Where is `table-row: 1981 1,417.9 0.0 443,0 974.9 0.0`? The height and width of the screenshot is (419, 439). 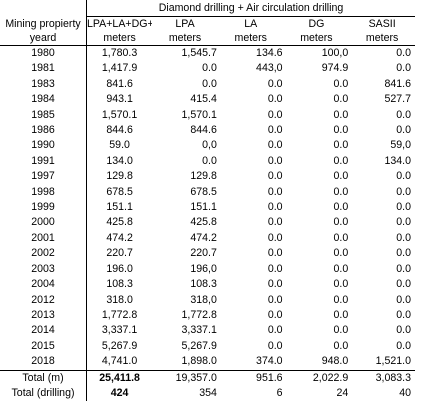 table-row: 1981 1,417.9 0.0 443,0 974.9 0.0 is located at coordinates (207, 69).